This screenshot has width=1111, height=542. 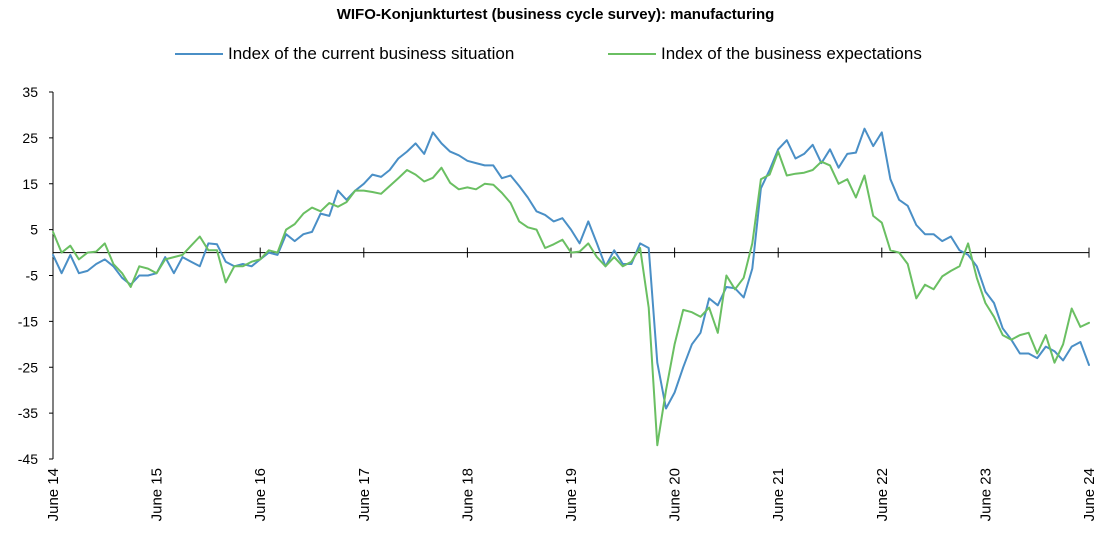 What do you see at coordinates (28, 321) in the screenshot?
I see `y-tick-label: -15` at bounding box center [28, 321].